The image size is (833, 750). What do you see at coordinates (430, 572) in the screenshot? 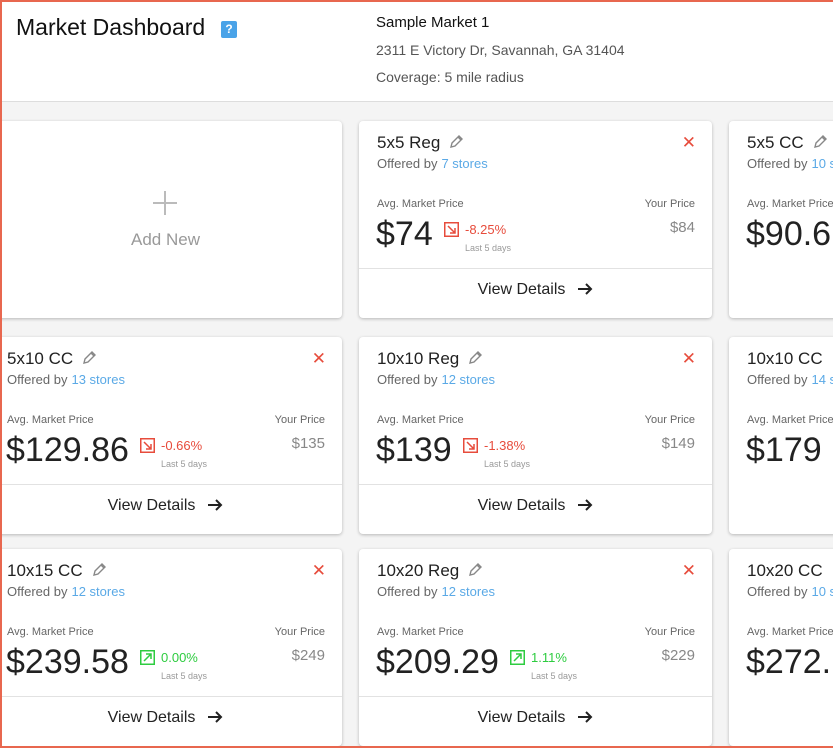
I see `card-name-row: 10x20 Reg` at bounding box center [430, 572].